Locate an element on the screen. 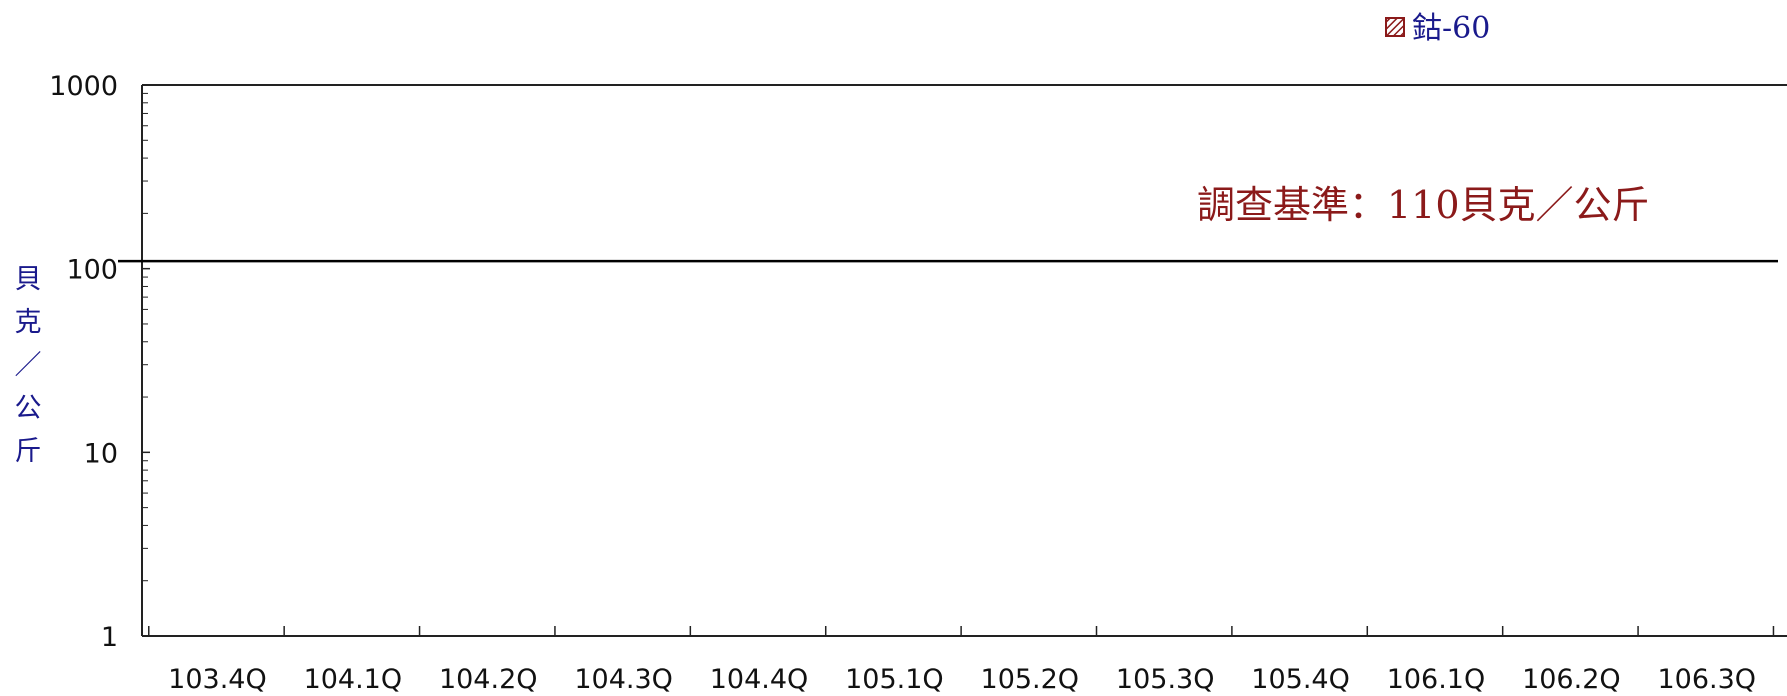  x-tick-label: 103.4Q is located at coordinates (217, 679).